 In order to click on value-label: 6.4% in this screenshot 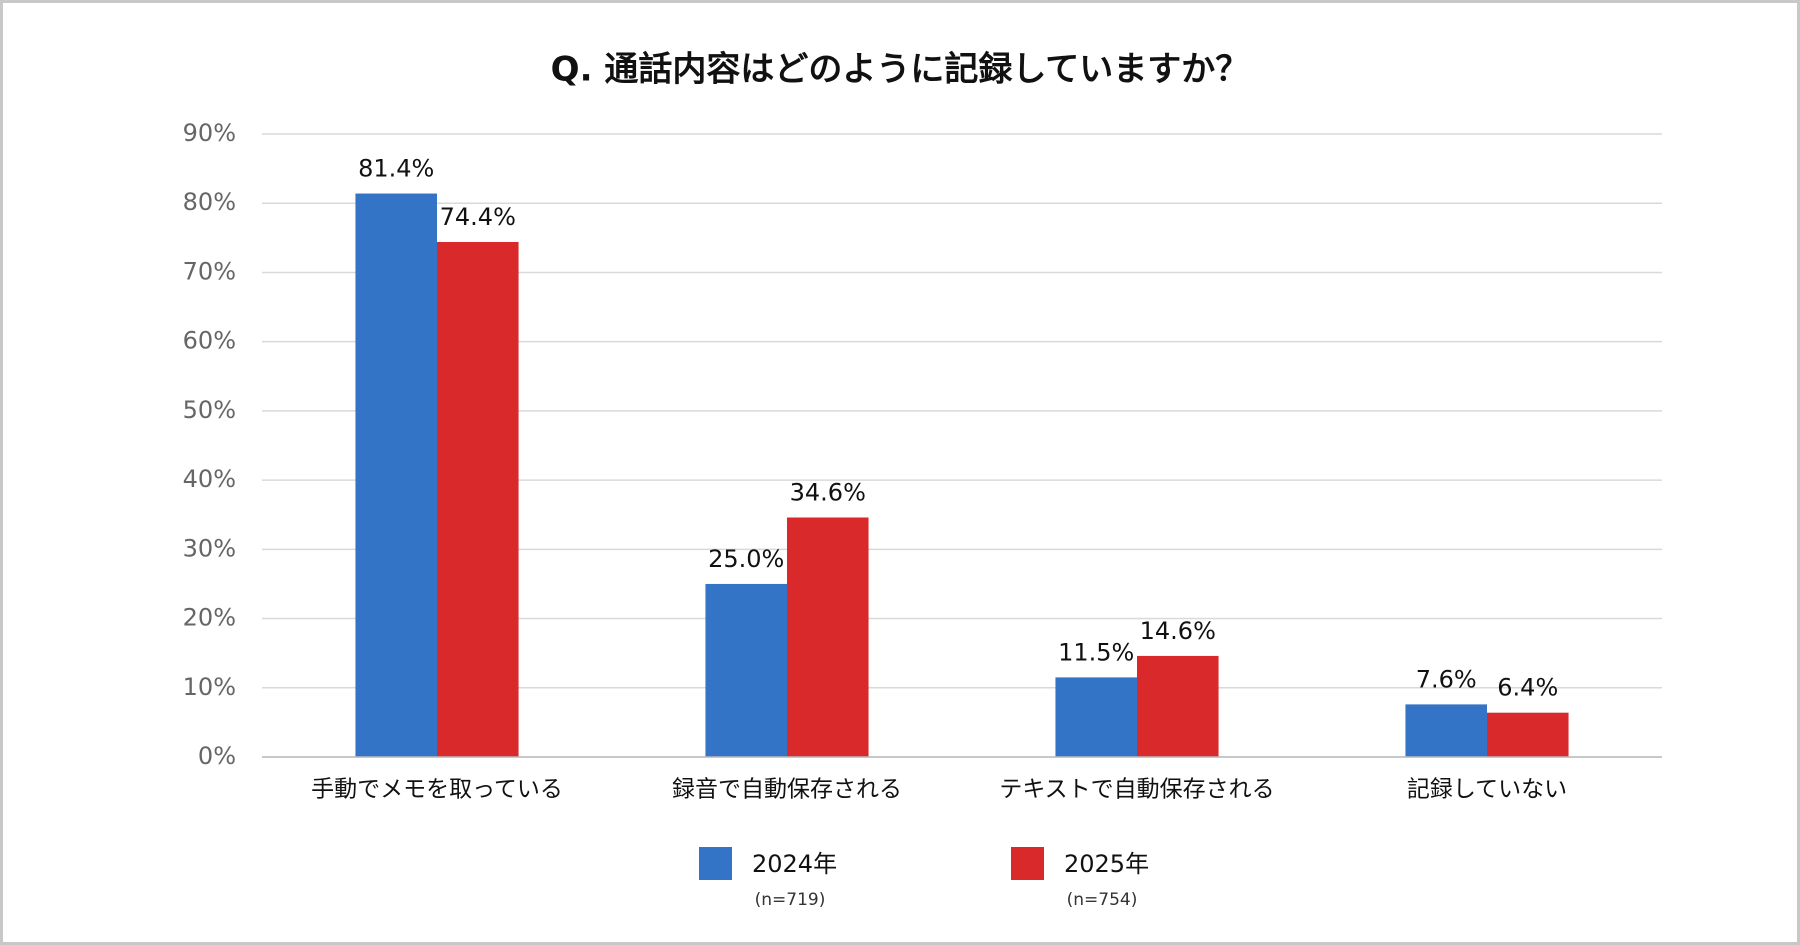, I will do `click(1527, 688)`.